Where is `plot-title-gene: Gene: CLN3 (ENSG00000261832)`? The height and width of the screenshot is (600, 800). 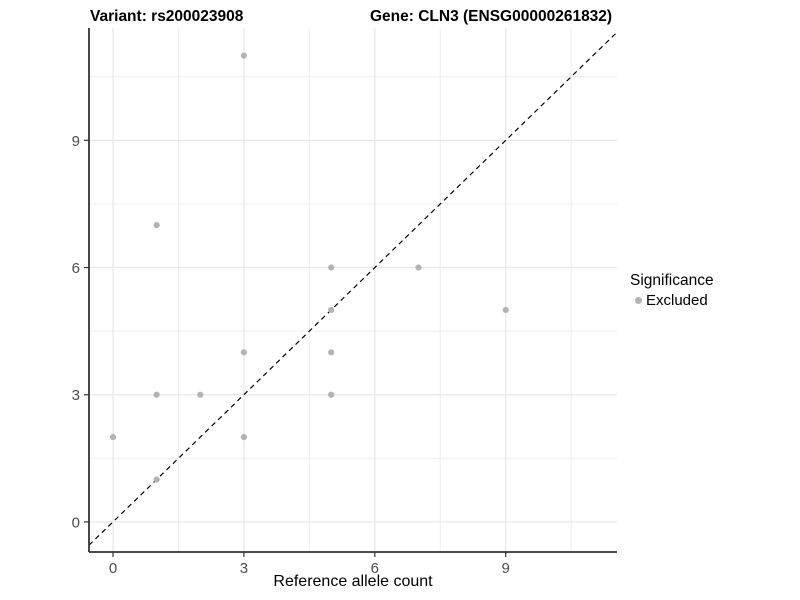 plot-title-gene: Gene: CLN3 (ENSG00000261832) is located at coordinates (491, 16).